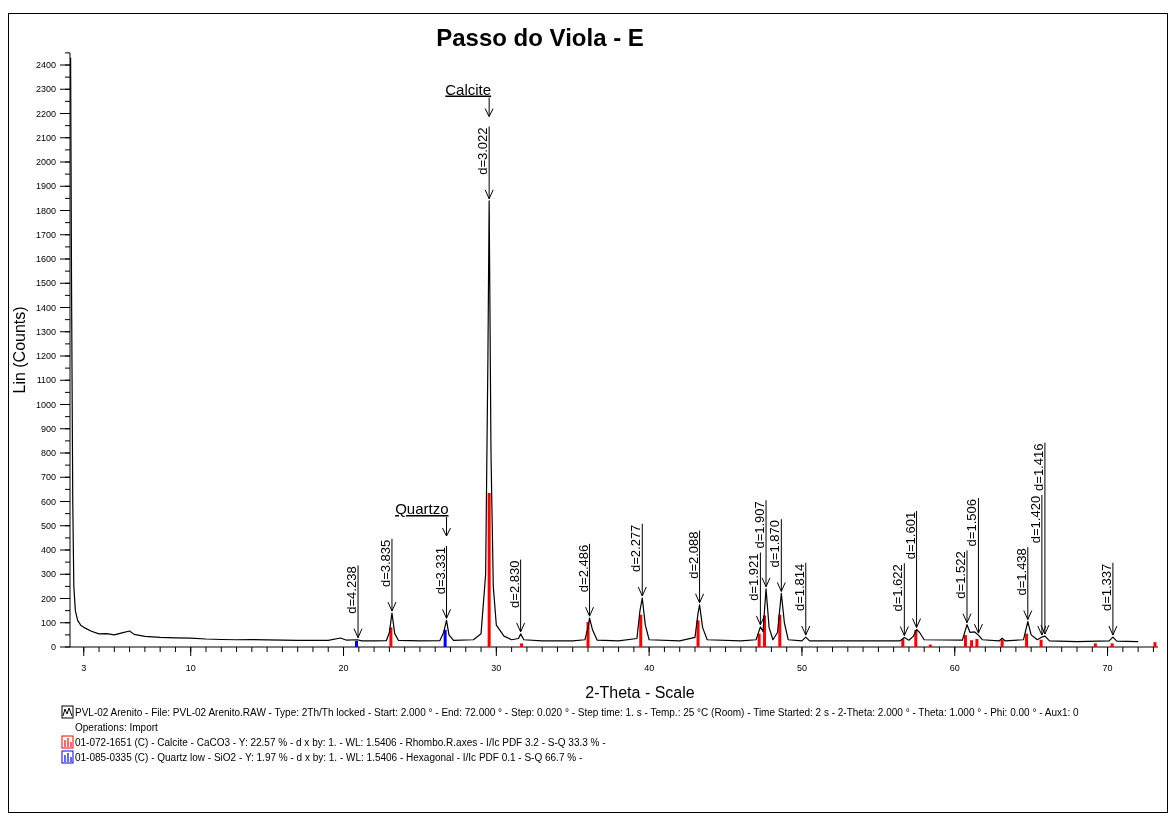 This screenshot has width=1176, height=825. What do you see at coordinates (583, 568) in the screenshot?
I see `annotation: d=2.486` at bounding box center [583, 568].